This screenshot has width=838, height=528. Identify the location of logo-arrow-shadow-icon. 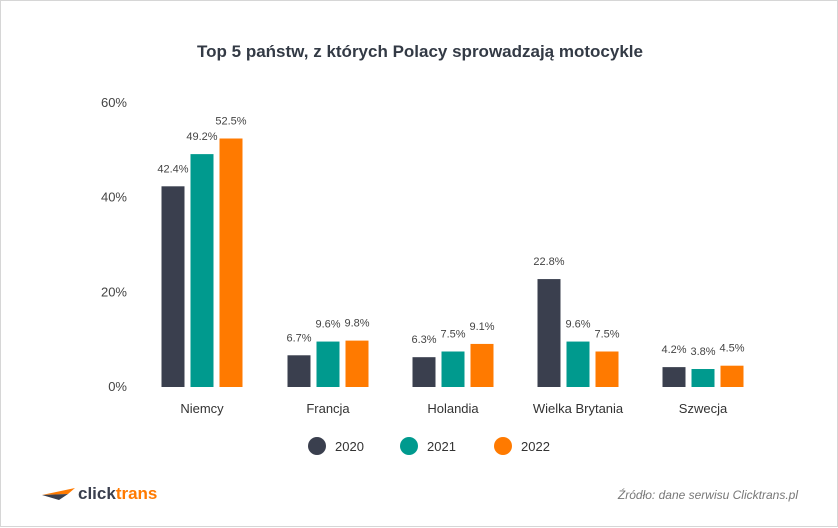
(55, 497).